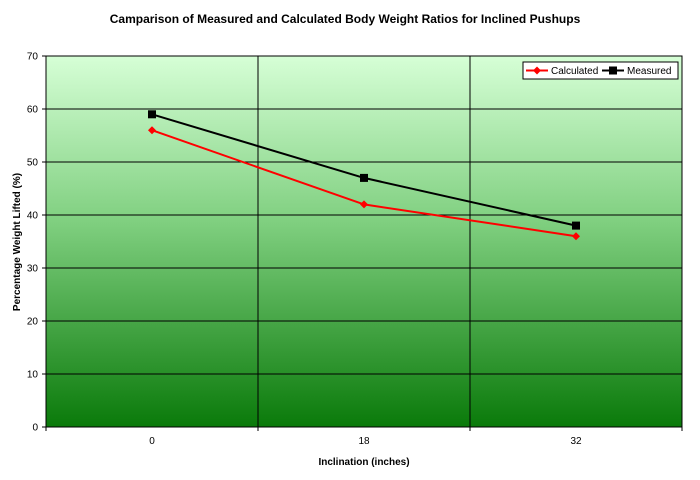  I want to click on legend-box, so click(600, 70).